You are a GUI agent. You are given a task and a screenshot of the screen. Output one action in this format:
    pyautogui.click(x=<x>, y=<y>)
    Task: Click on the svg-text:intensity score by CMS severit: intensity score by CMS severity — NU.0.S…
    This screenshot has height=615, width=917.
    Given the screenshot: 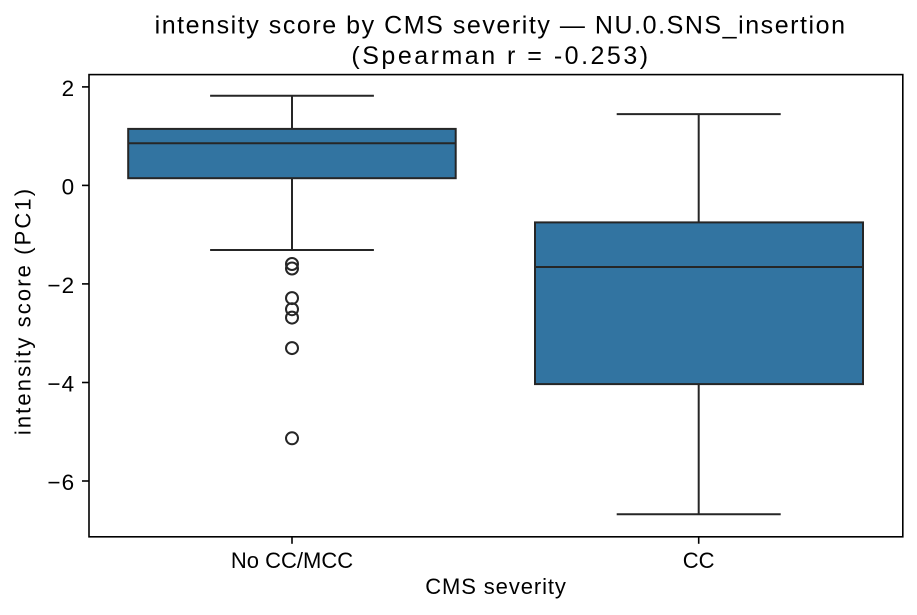 What is the action you would take?
    pyautogui.click(x=501, y=26)
    